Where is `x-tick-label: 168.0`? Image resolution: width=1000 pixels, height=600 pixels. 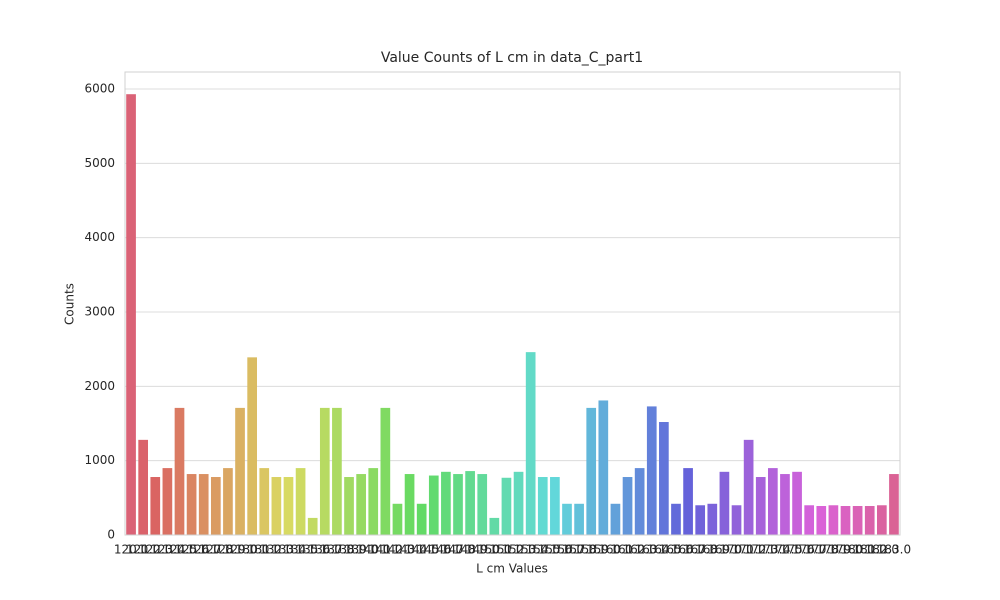
x-tick-label: 168.0 is located at coordinates (712, 550).